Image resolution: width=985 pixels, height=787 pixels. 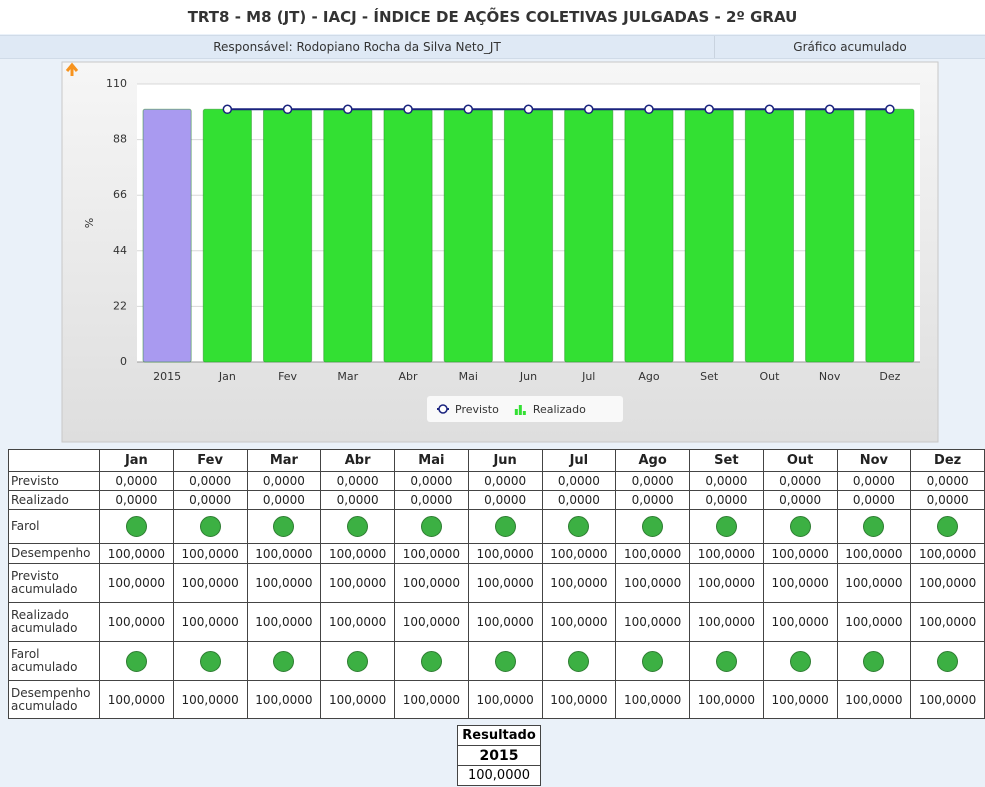 What do you see at coordinates (54, 526) in the screenshot?
I see `row-label: Farol` at bounding box center [54, 526].